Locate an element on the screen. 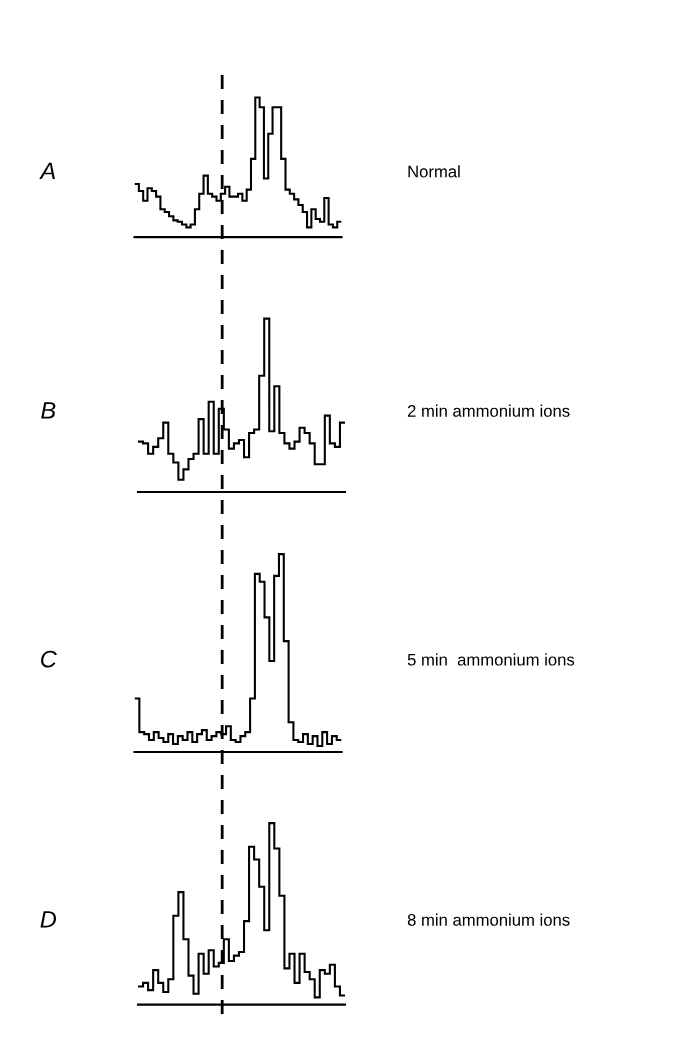 Image resolution: width=690 pixels, height=1040 pixels. text: 8 min ammonium ions is located at coordinates (488, 919).